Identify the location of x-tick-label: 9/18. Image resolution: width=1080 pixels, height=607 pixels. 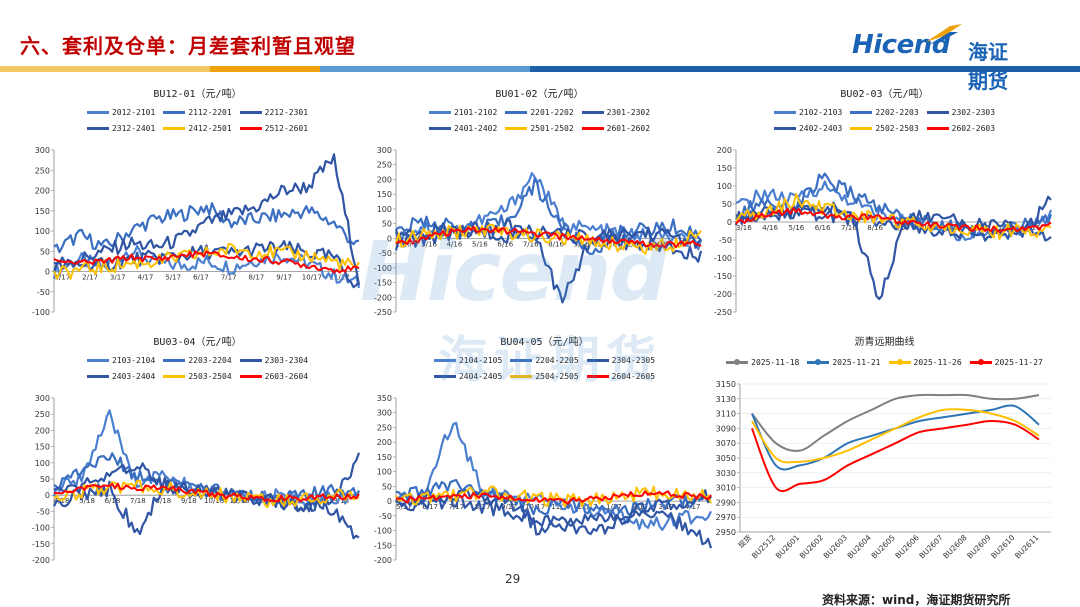
(189, 501).